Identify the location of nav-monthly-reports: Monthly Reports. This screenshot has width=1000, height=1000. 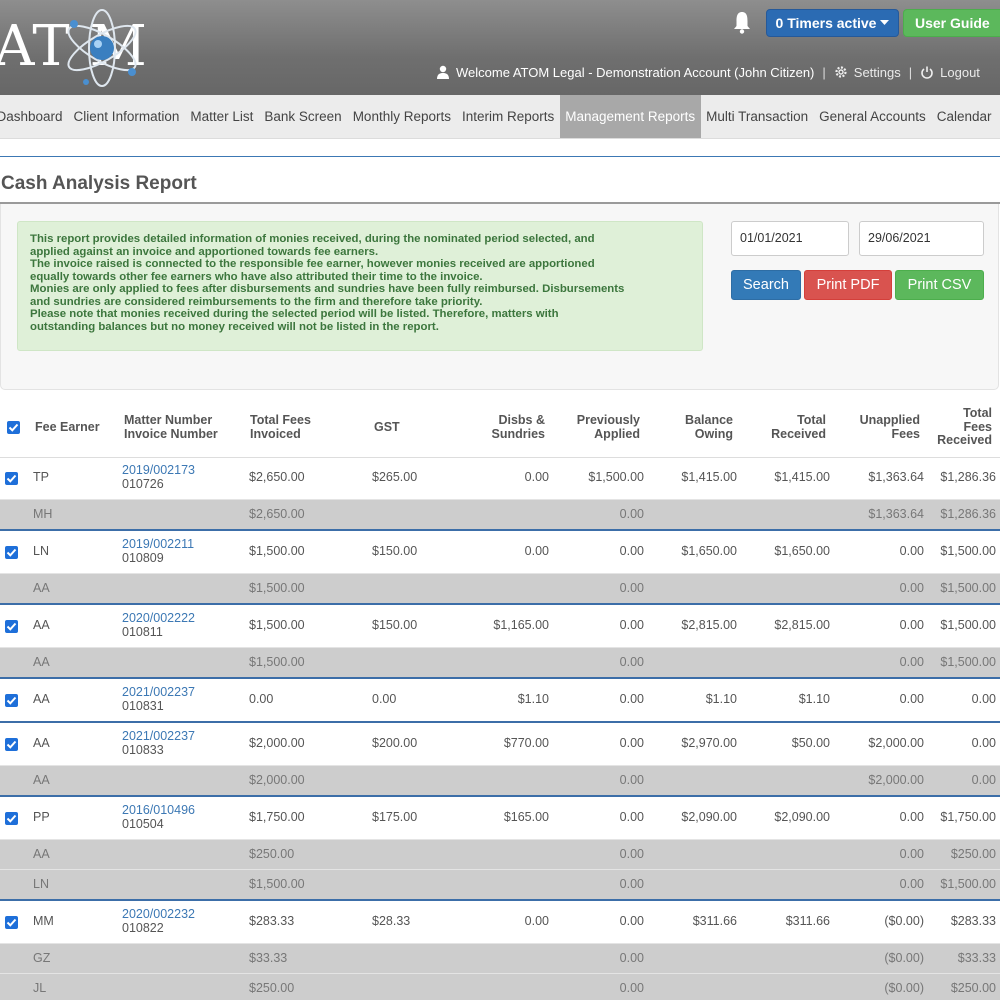
(401, 116).